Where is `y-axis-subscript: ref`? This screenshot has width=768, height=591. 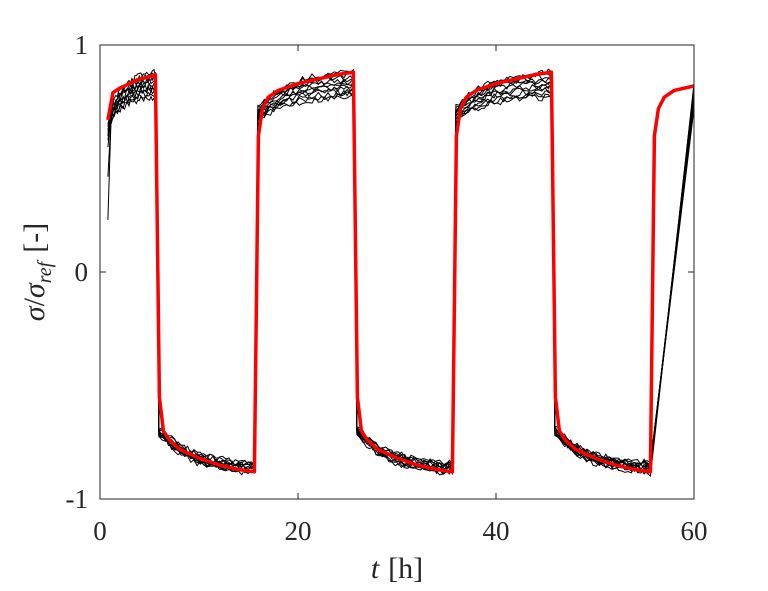
y-axis-subscript: ref is located at coordinates (45, 271).